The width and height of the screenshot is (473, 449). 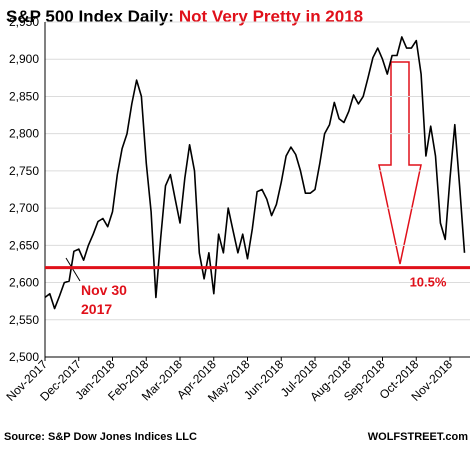 What do you see at coordinates (24, 357) in the screenshot?
I see `y-tick-label: 2,500` at bounding box center [24, 357].